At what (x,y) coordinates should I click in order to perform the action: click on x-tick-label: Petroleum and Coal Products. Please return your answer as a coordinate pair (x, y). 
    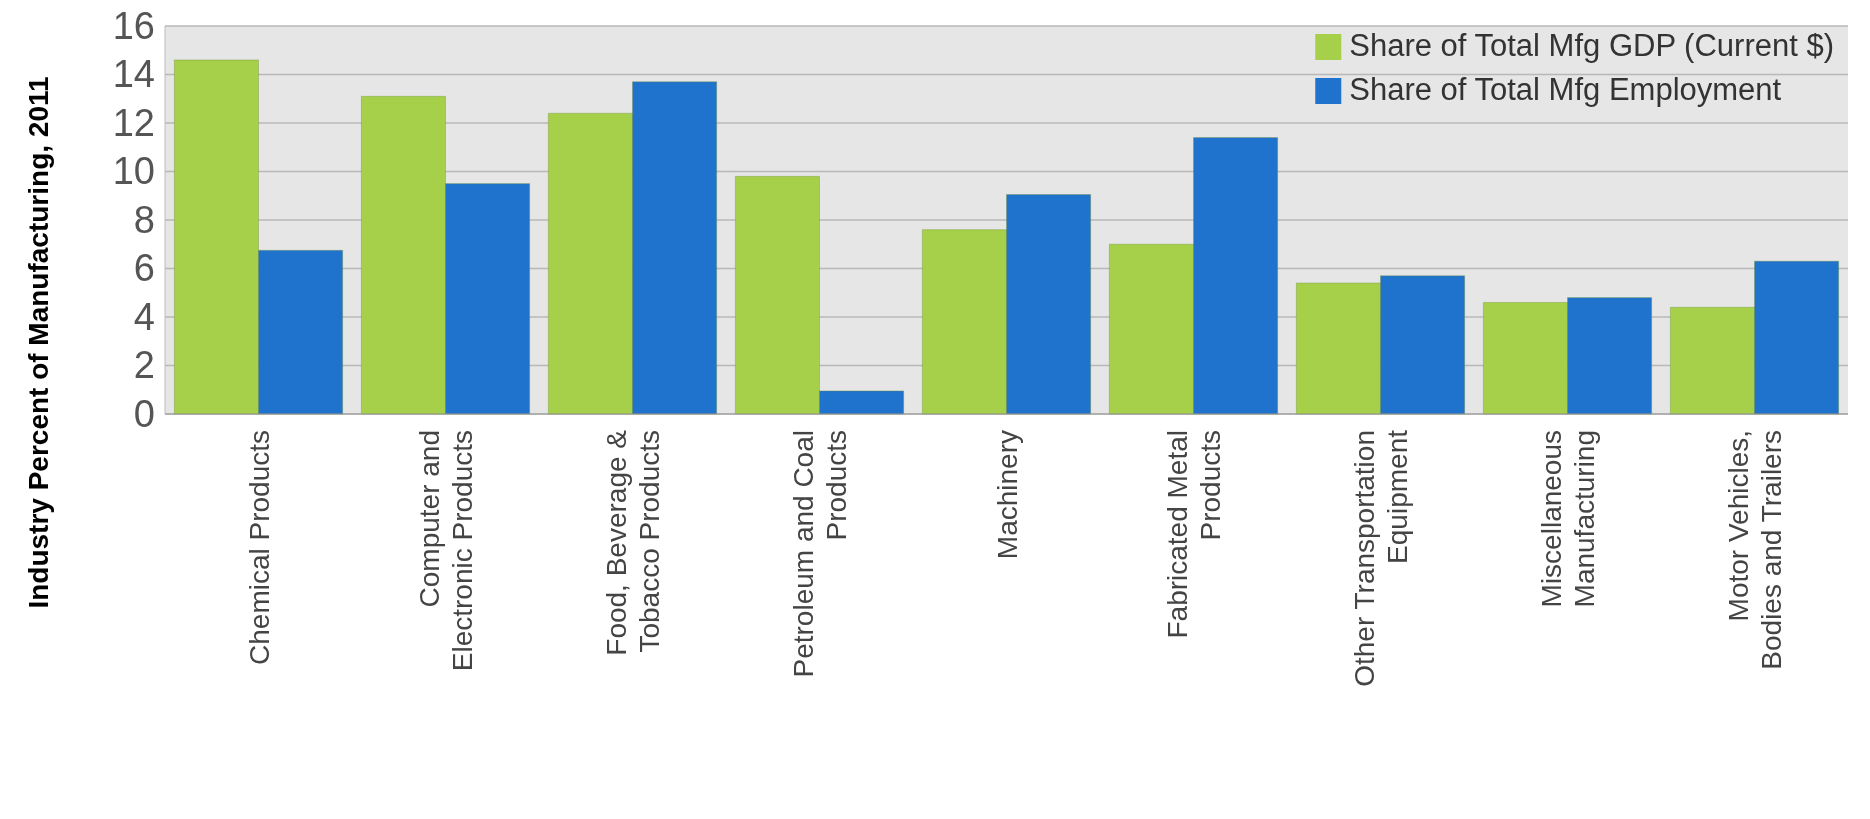
    Looking at the image, I should click on (820, 554).